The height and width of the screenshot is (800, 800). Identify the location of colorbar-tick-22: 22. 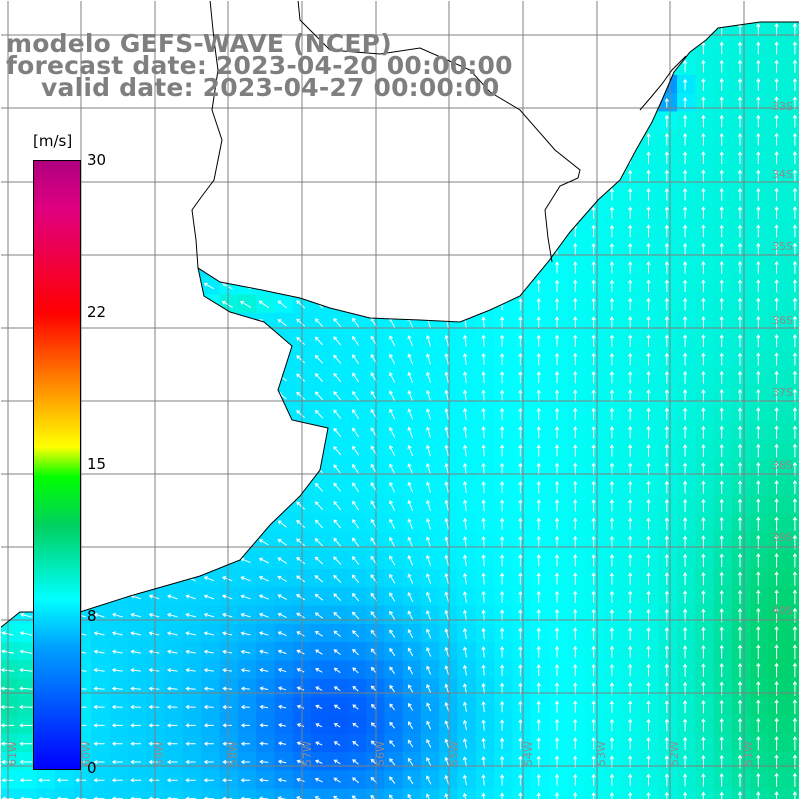
(97, 312).